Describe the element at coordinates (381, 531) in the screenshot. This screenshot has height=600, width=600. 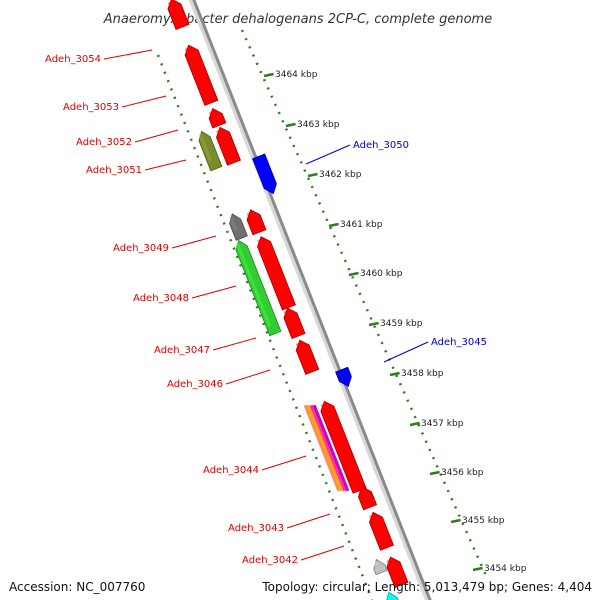
I see `gene-block-3043b` at that location.